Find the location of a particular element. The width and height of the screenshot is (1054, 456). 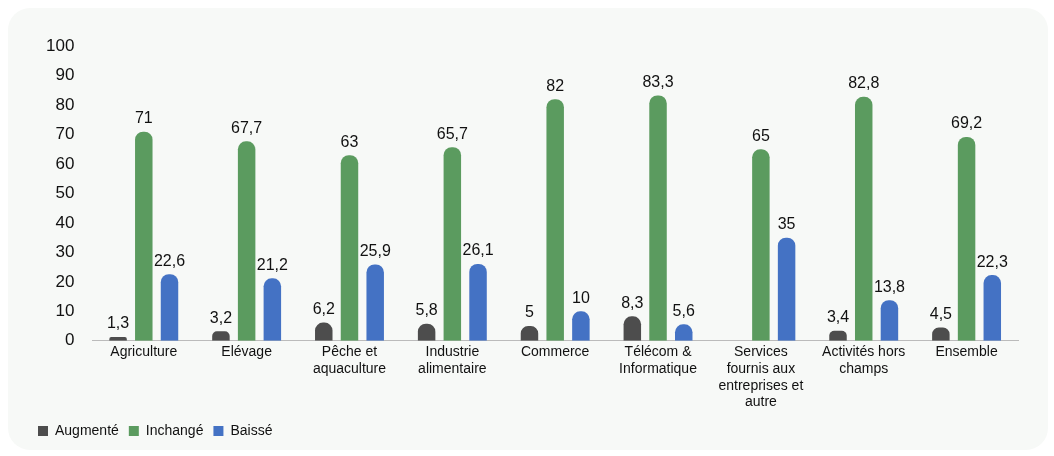

y-tick-label: 90 is located at coordinates (65, 75).